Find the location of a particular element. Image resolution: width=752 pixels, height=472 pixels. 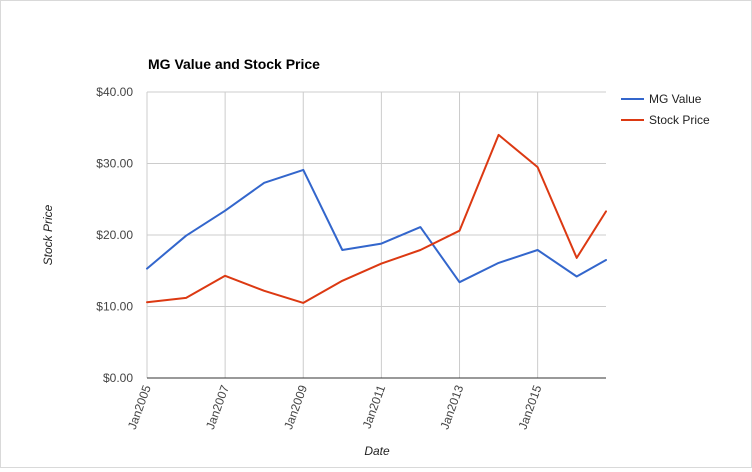

chart-title: MG Value and Stock Price is located at coordinates (234, 64).